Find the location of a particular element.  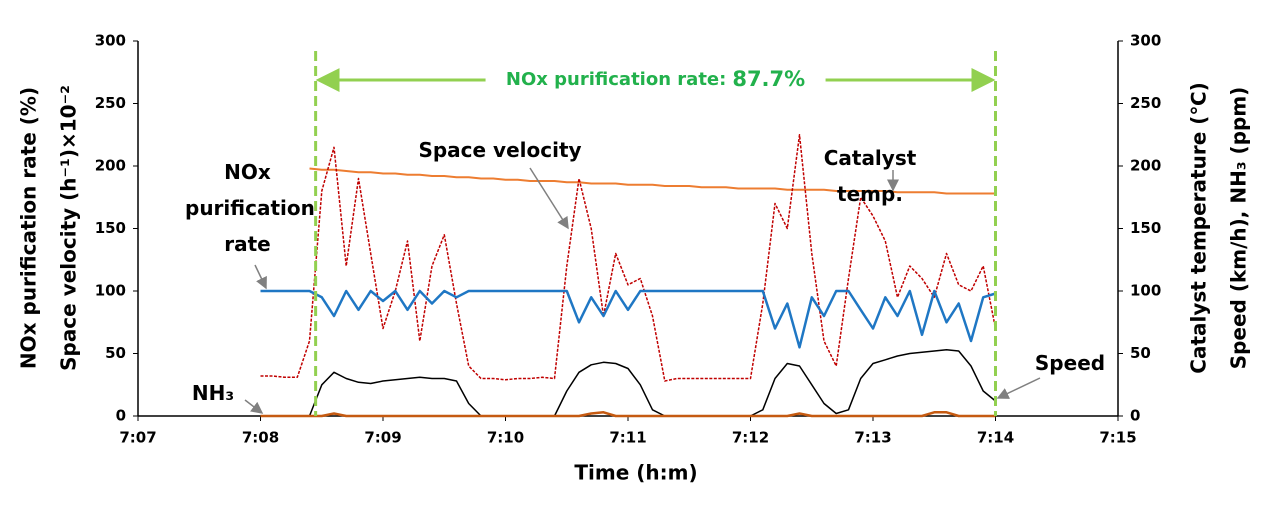

y-tick-label: 250 is located at coordinates (110, 103).